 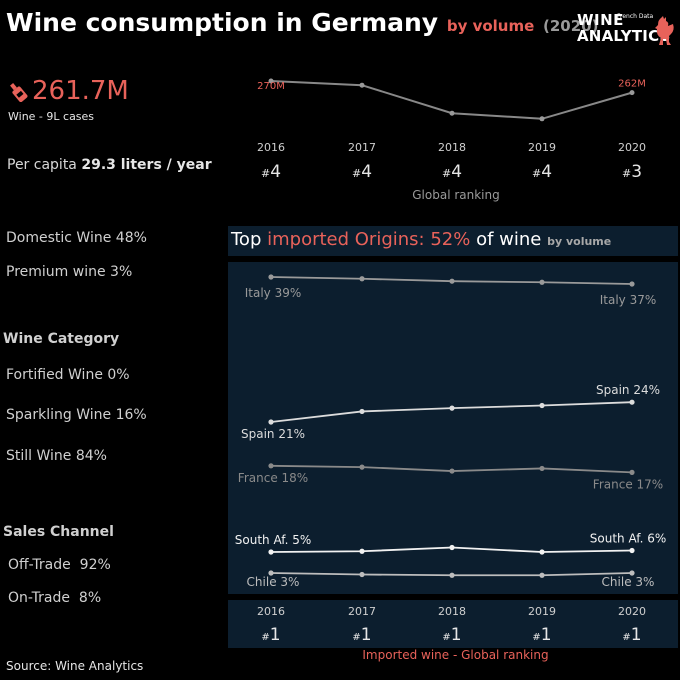 I want to click on channel-on-trade: On-Trade 8%, so click(x=54, y=598).